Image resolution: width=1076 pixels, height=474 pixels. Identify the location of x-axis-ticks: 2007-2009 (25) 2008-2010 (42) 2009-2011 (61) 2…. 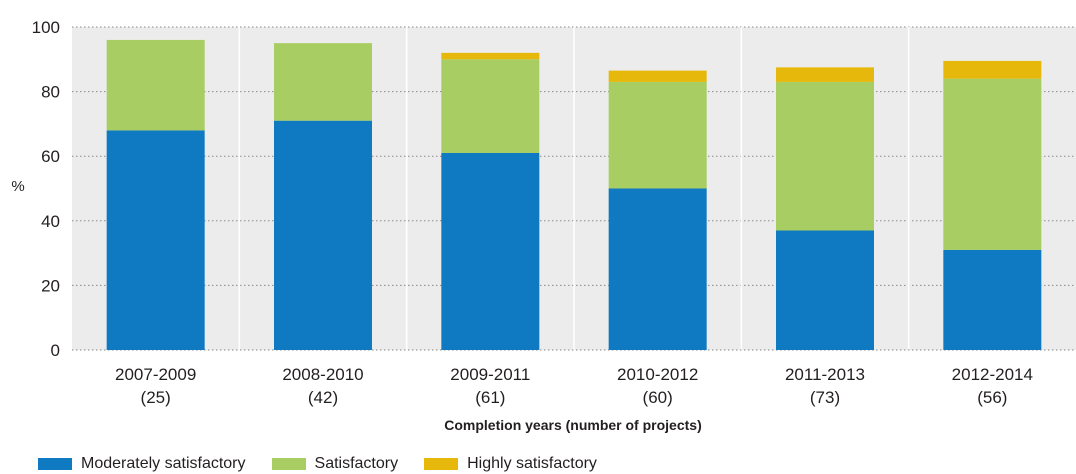
(574, 386).